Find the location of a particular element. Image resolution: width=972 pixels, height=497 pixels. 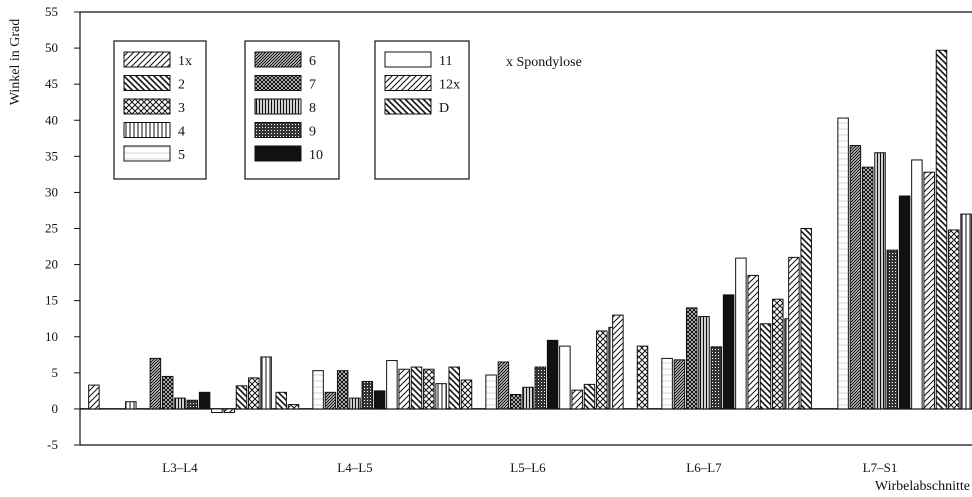

y-tick-label: -5 is located at coordinates (52, 444).